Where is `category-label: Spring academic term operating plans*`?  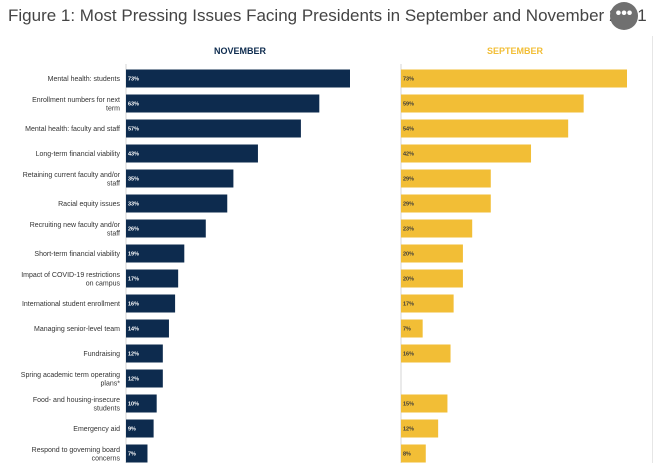
category-label: Spring academic term operating plans* is located at coordinates (70, 380).